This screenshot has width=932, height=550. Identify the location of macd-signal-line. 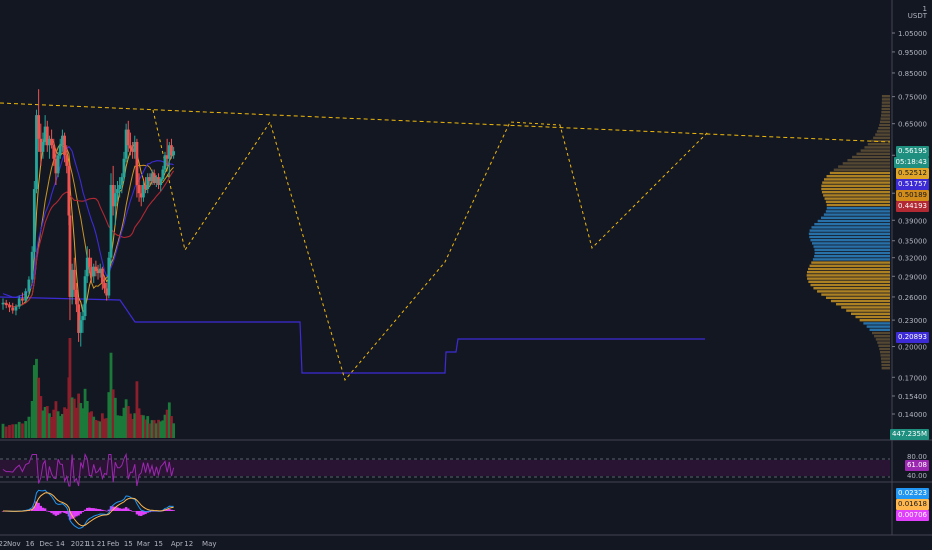
(88, 509).